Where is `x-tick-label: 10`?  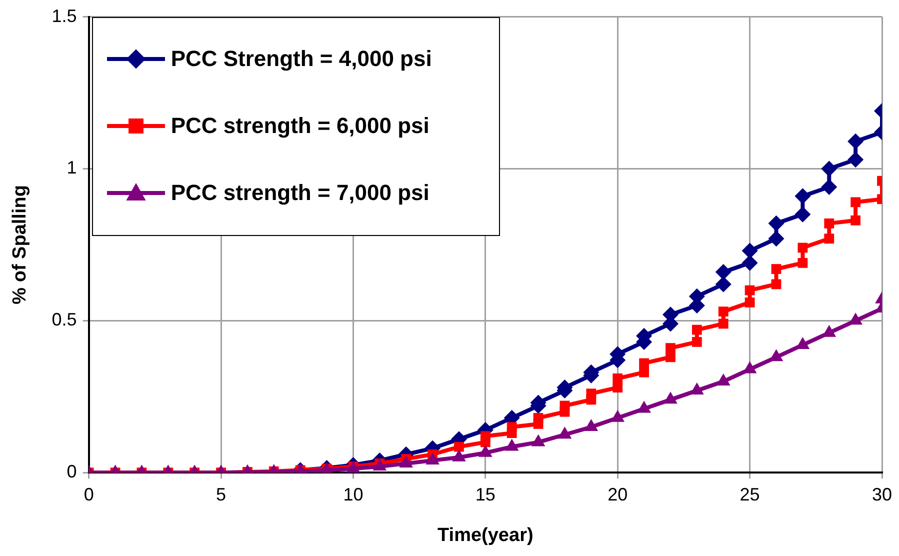
x-tick-label: 10 is located at coordinates (353, 494).